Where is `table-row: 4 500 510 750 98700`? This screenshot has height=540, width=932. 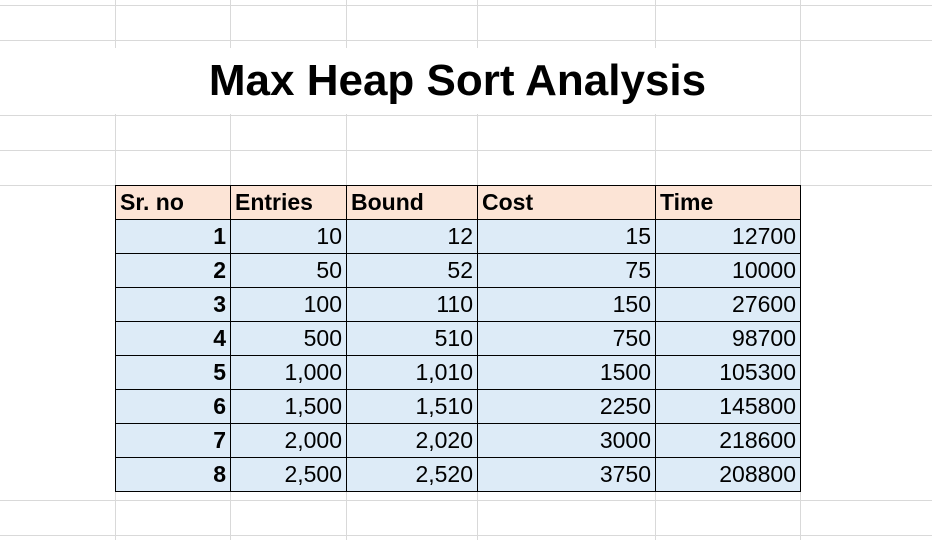 table-row: 4 500 510 750 98700 is located at coordinates (458, 338).